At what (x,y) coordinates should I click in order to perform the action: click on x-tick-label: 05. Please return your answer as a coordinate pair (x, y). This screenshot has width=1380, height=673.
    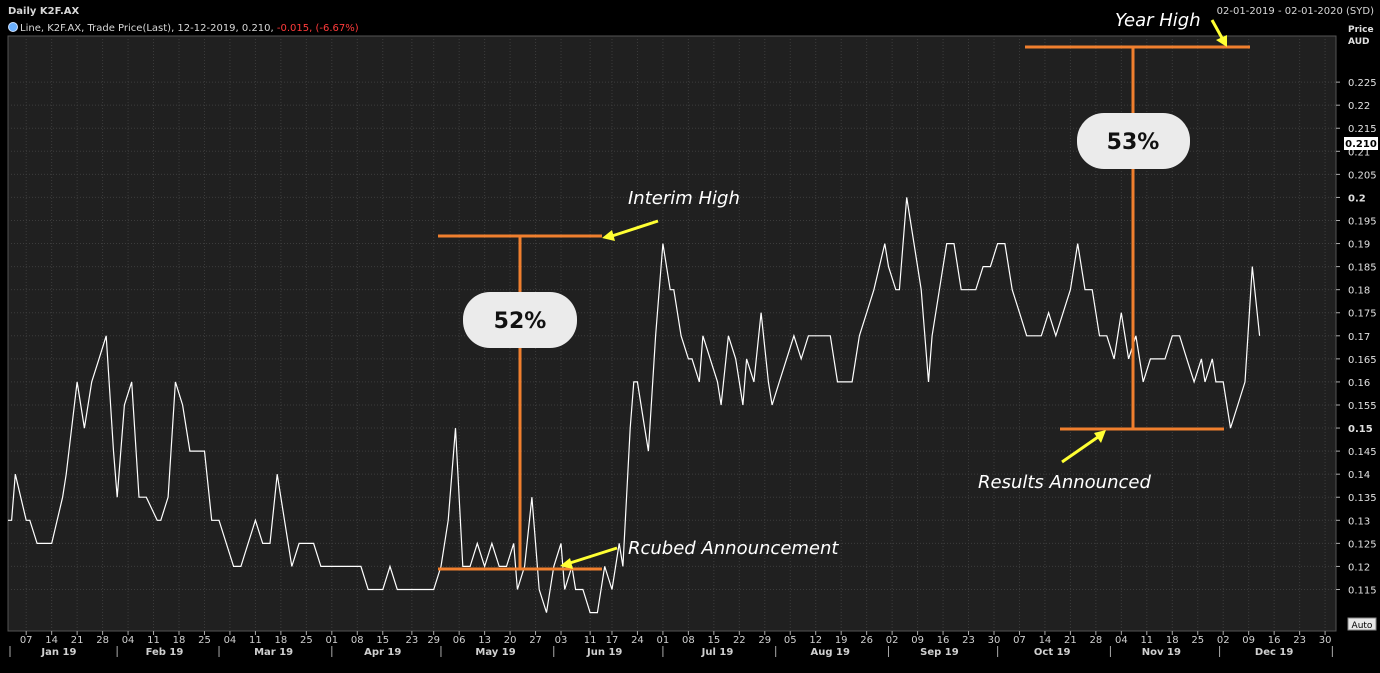
    Looking at the image, I should click on (790, 640).